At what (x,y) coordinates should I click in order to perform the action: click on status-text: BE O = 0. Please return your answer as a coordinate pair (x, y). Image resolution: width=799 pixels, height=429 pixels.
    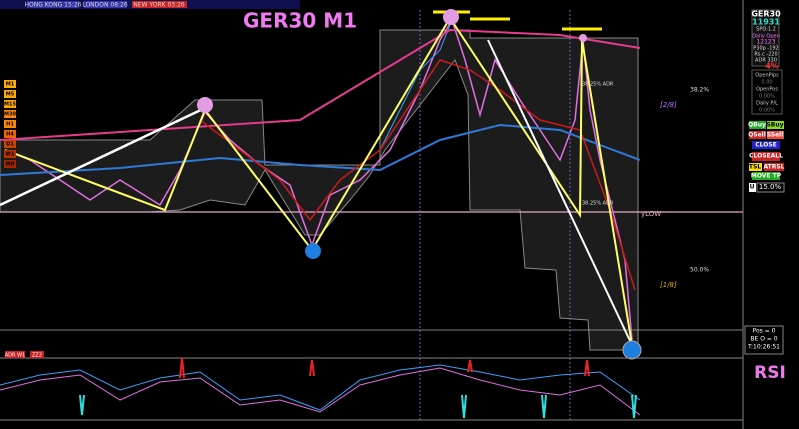
    Looking at the image, I should click on (763, 339).